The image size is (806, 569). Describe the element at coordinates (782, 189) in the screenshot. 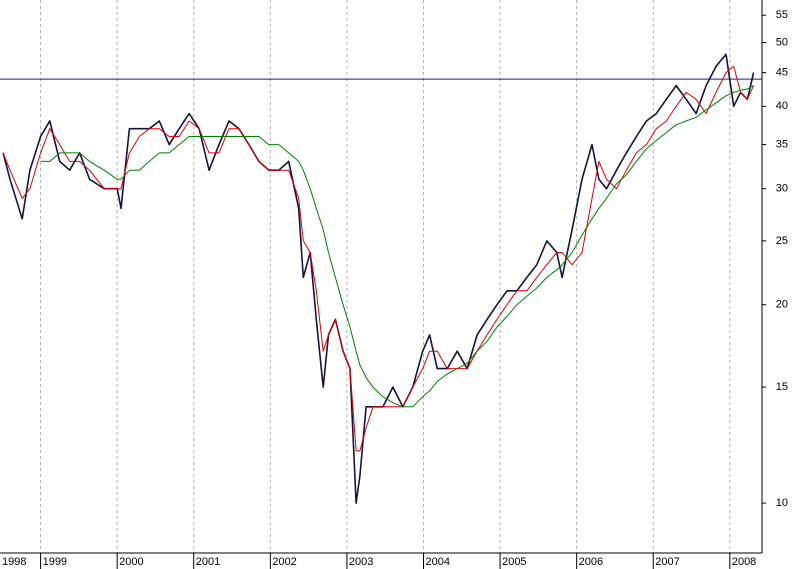

I see `y-tick-label: 30` at that location.